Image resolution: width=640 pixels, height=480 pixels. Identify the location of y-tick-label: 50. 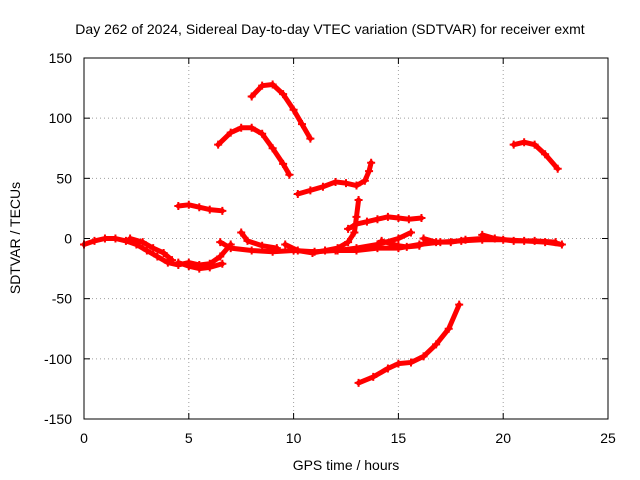
(64, 178).